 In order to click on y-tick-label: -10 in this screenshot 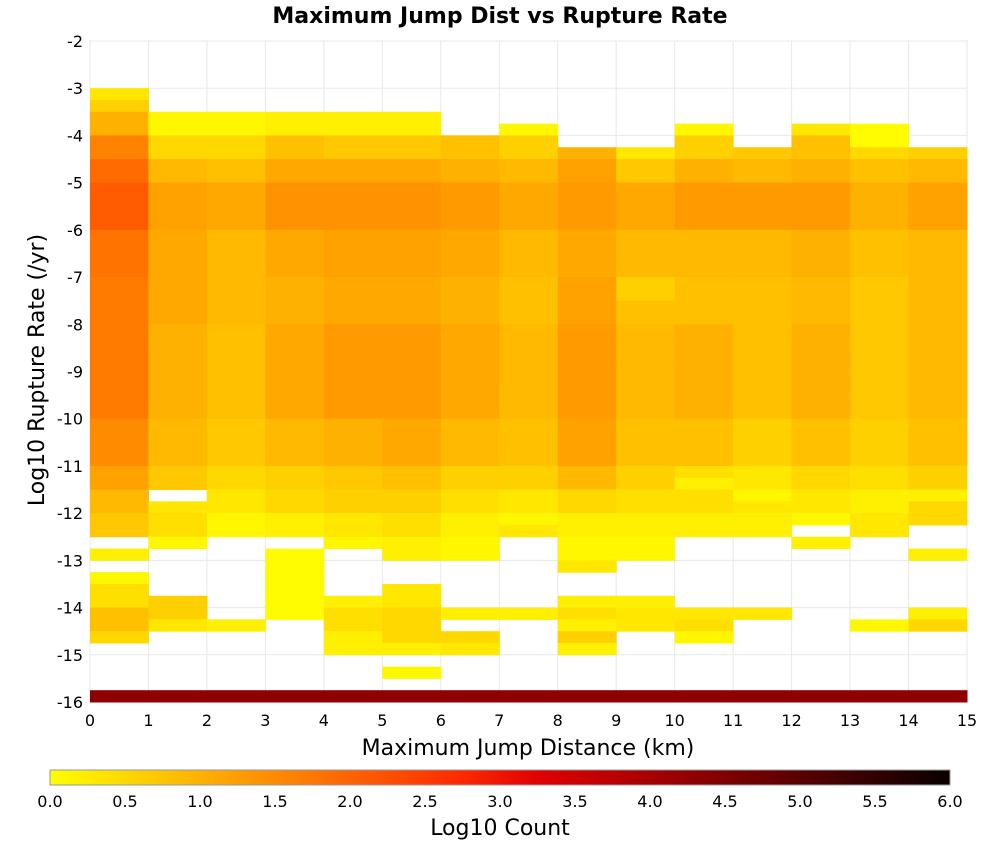, I will do `click(70, 419)`.